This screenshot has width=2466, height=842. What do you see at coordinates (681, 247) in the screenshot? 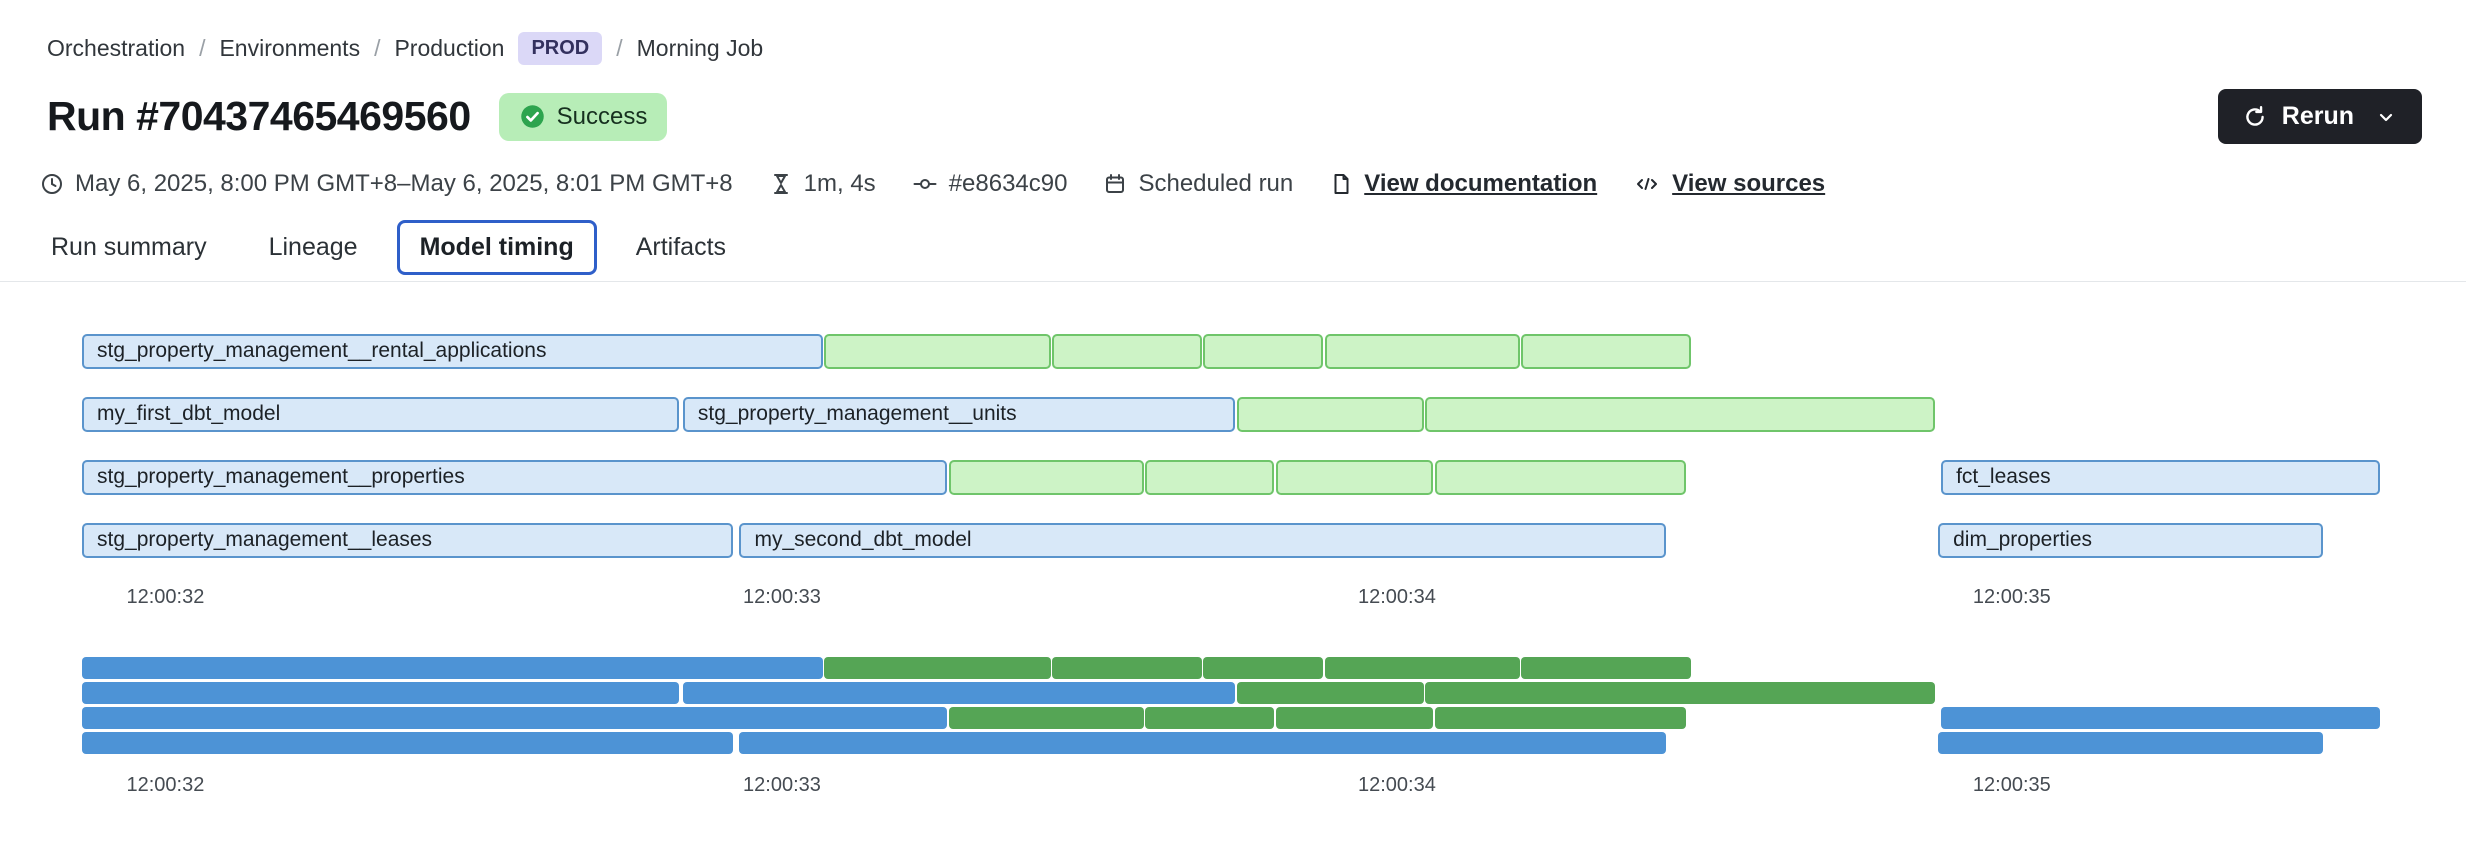
I see `tab-artifacts: Artifacts` at bounding box center [681, 247].